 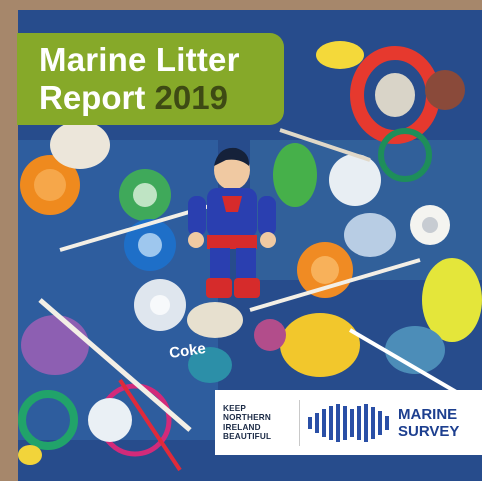 I want to click on kni-word: KEEP, so click(x=235, y=408).